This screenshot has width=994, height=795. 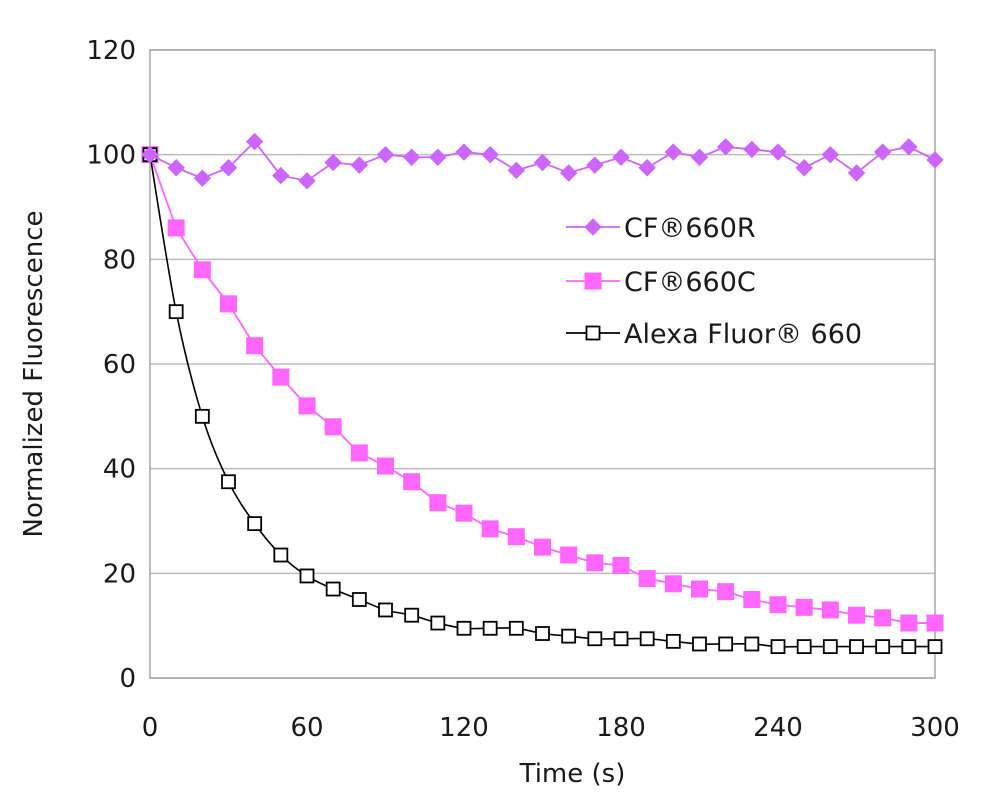 What do you see at coordinates (778, 728) in the screenshot?
I see `x-tick-label: 240` at bounding box center [778, 728].